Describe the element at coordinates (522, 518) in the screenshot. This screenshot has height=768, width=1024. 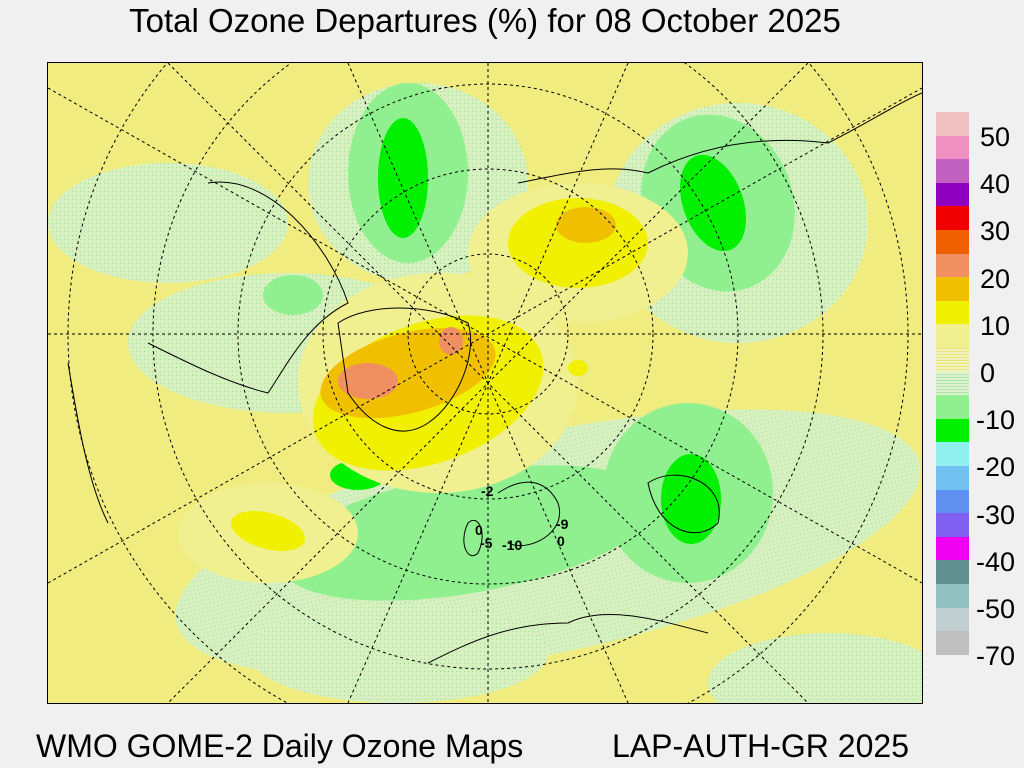
I see `station-labels: -2 0 -5 -10 -9 0` at that location.